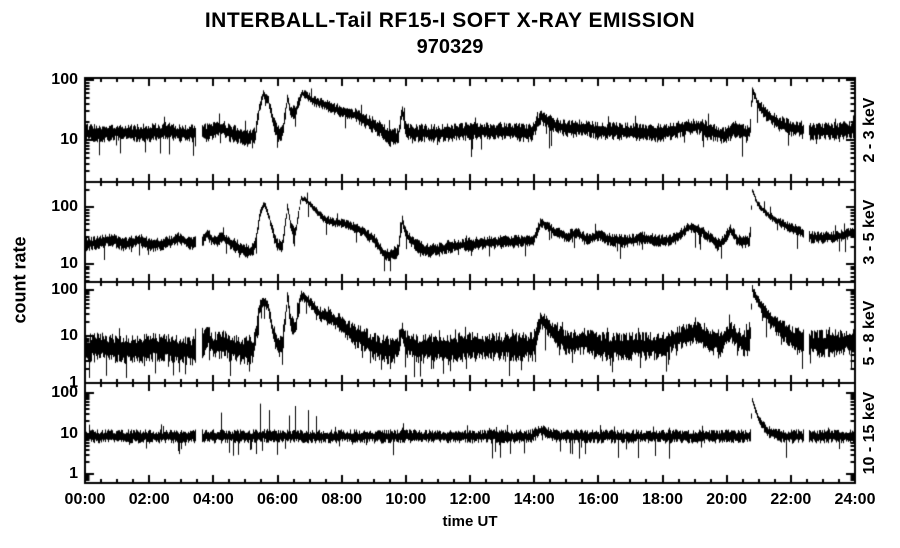  I want to click on x-tick-label: 18:00, so click(662, 499).